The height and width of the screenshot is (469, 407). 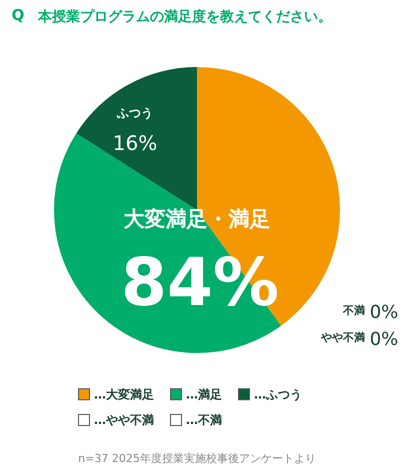 What do you see at coordinates (278, 394) in the screenshot?
I see `legend-label: …ふつう` at bounding box center [278, 394].